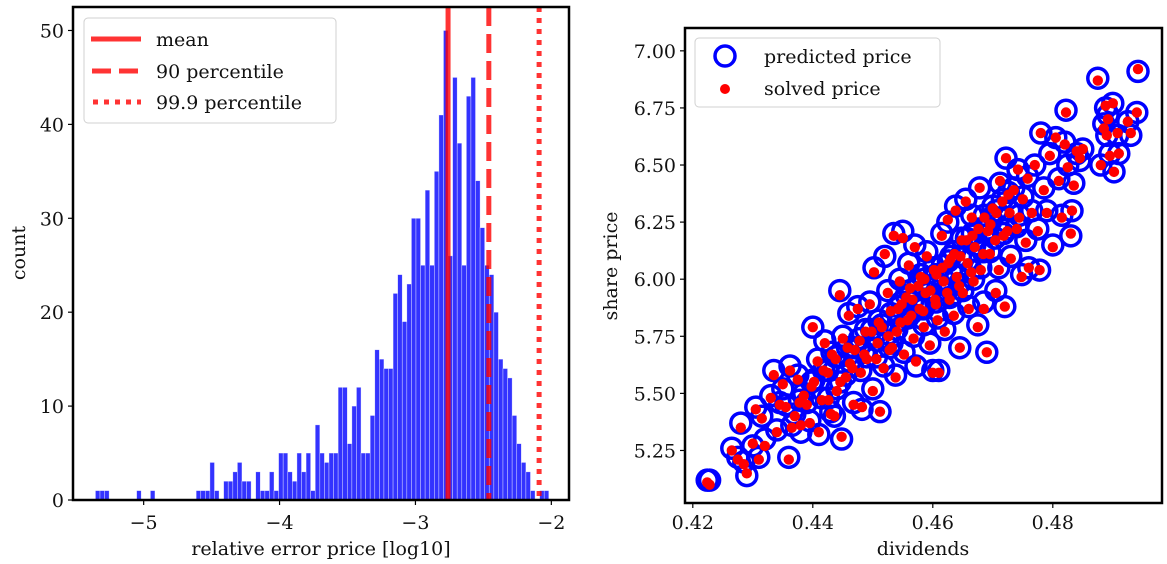  I want to click on legend-solved-price-swatch, so click(725, 89).